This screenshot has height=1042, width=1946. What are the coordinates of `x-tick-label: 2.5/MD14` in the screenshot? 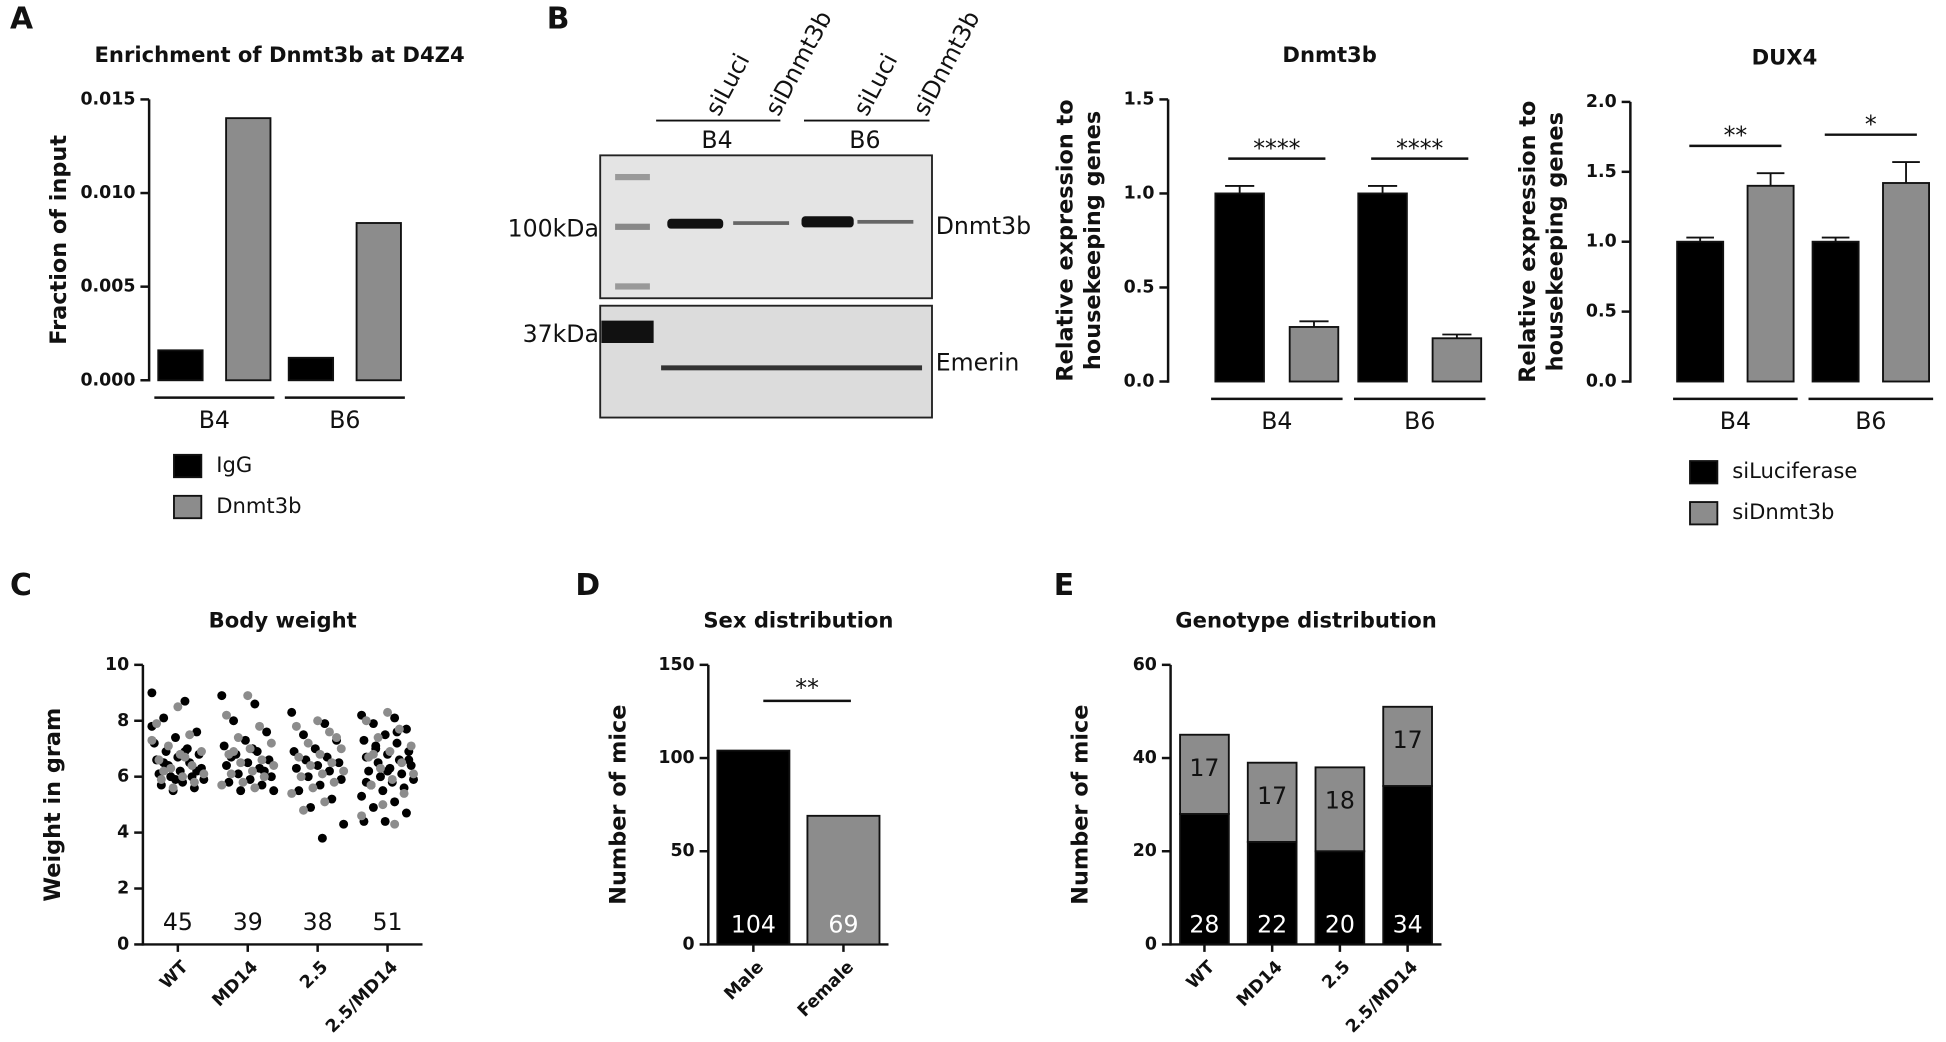 It's located at (1382, 997).